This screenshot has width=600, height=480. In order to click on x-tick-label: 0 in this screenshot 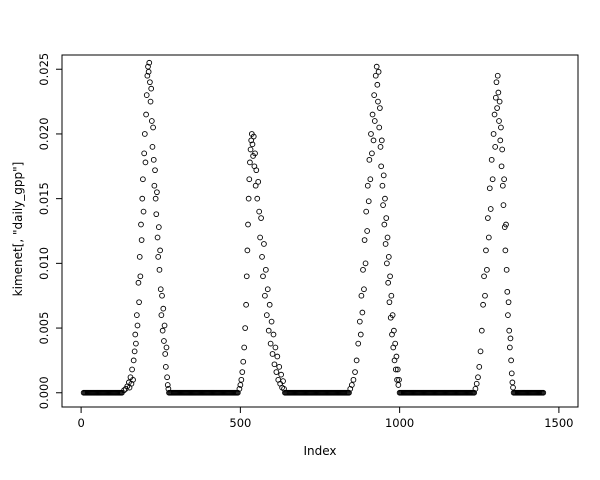, I will do `click(80, 423)`.